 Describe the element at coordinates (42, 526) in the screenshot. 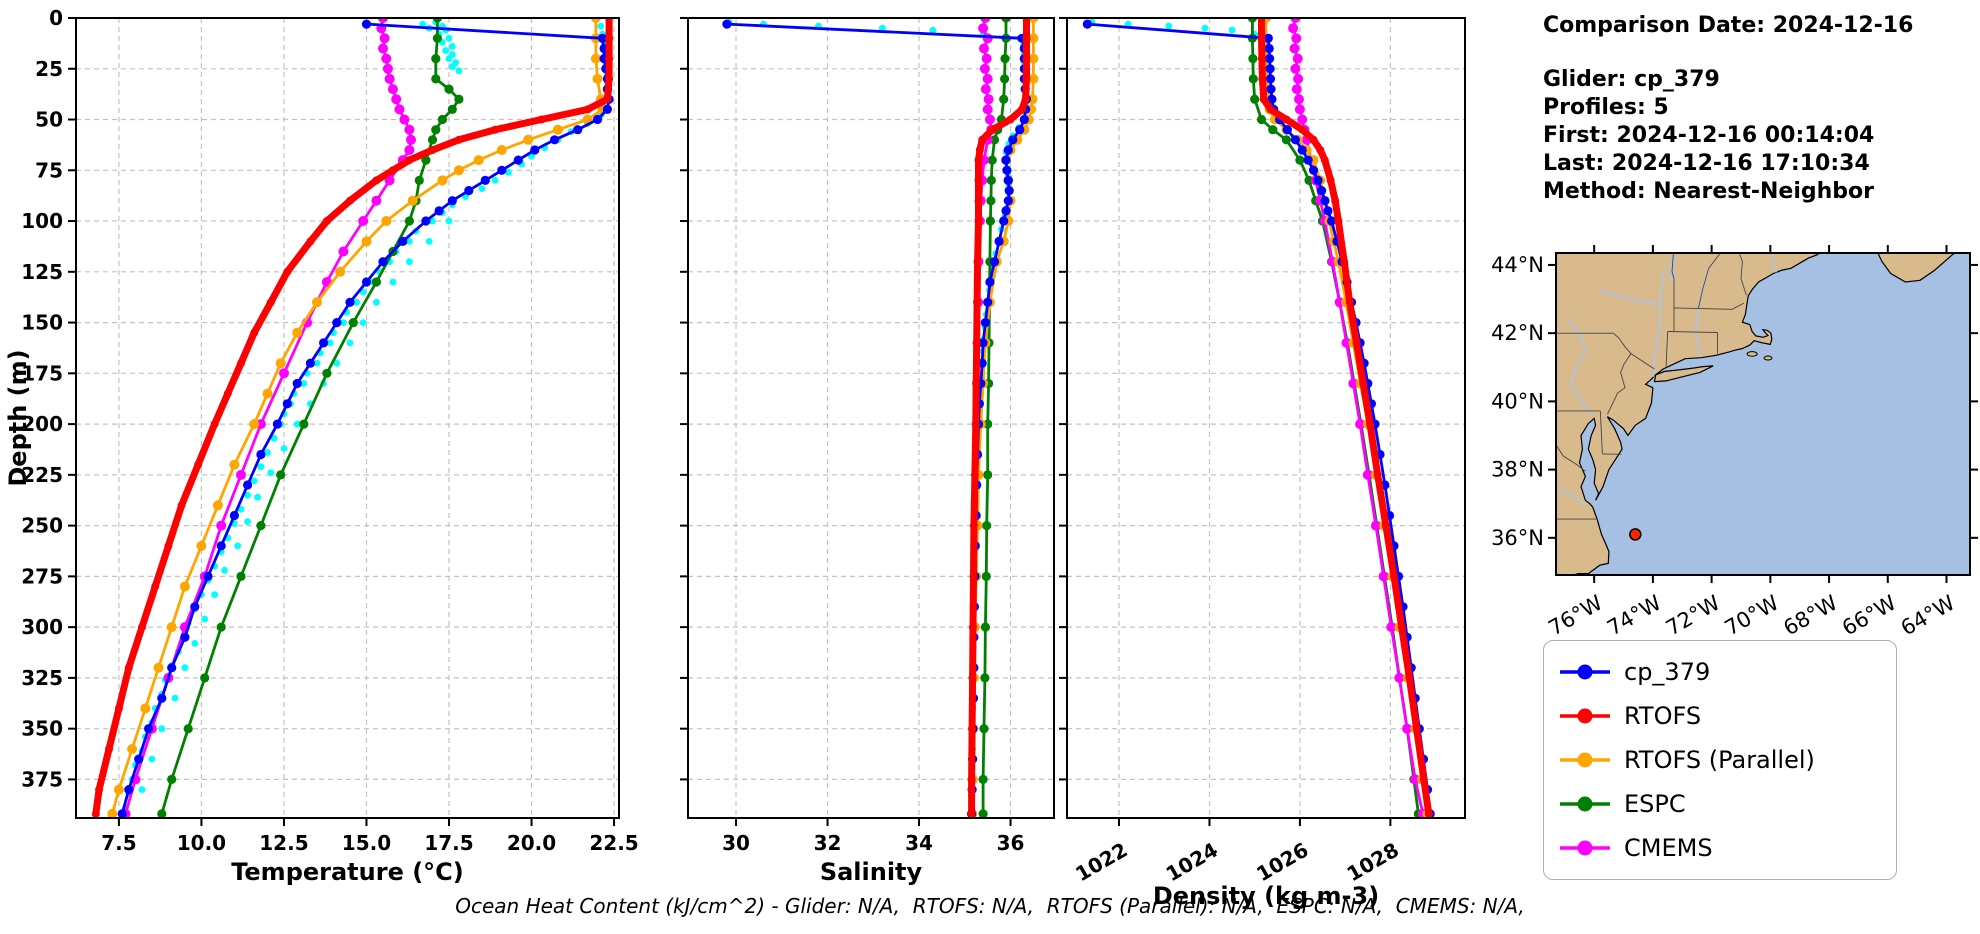

I see `svg-text: 250` at that location.